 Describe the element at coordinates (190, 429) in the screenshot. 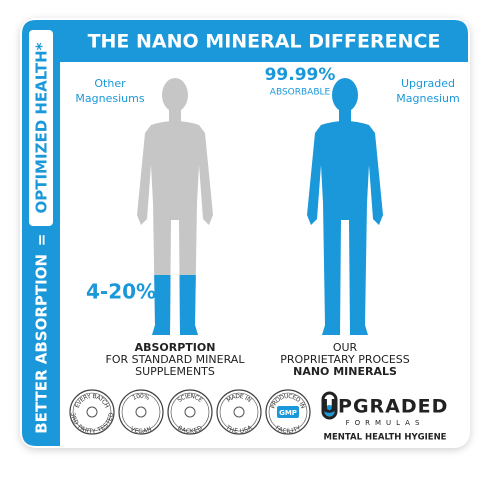

I see `badge-bottom: BACKED` at that location.